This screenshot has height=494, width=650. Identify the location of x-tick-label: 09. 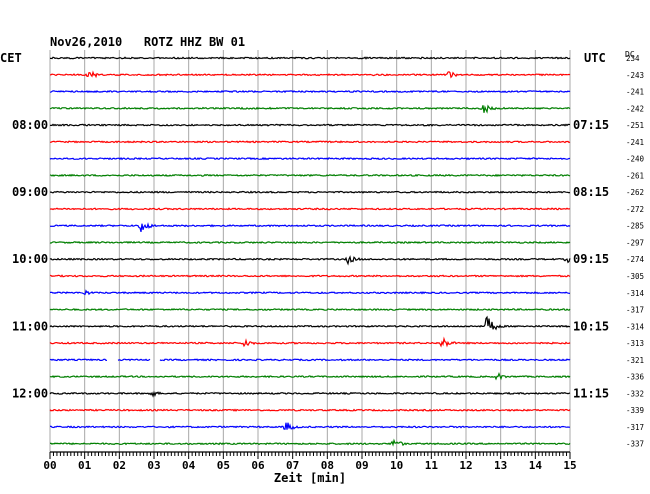
(361, 465).